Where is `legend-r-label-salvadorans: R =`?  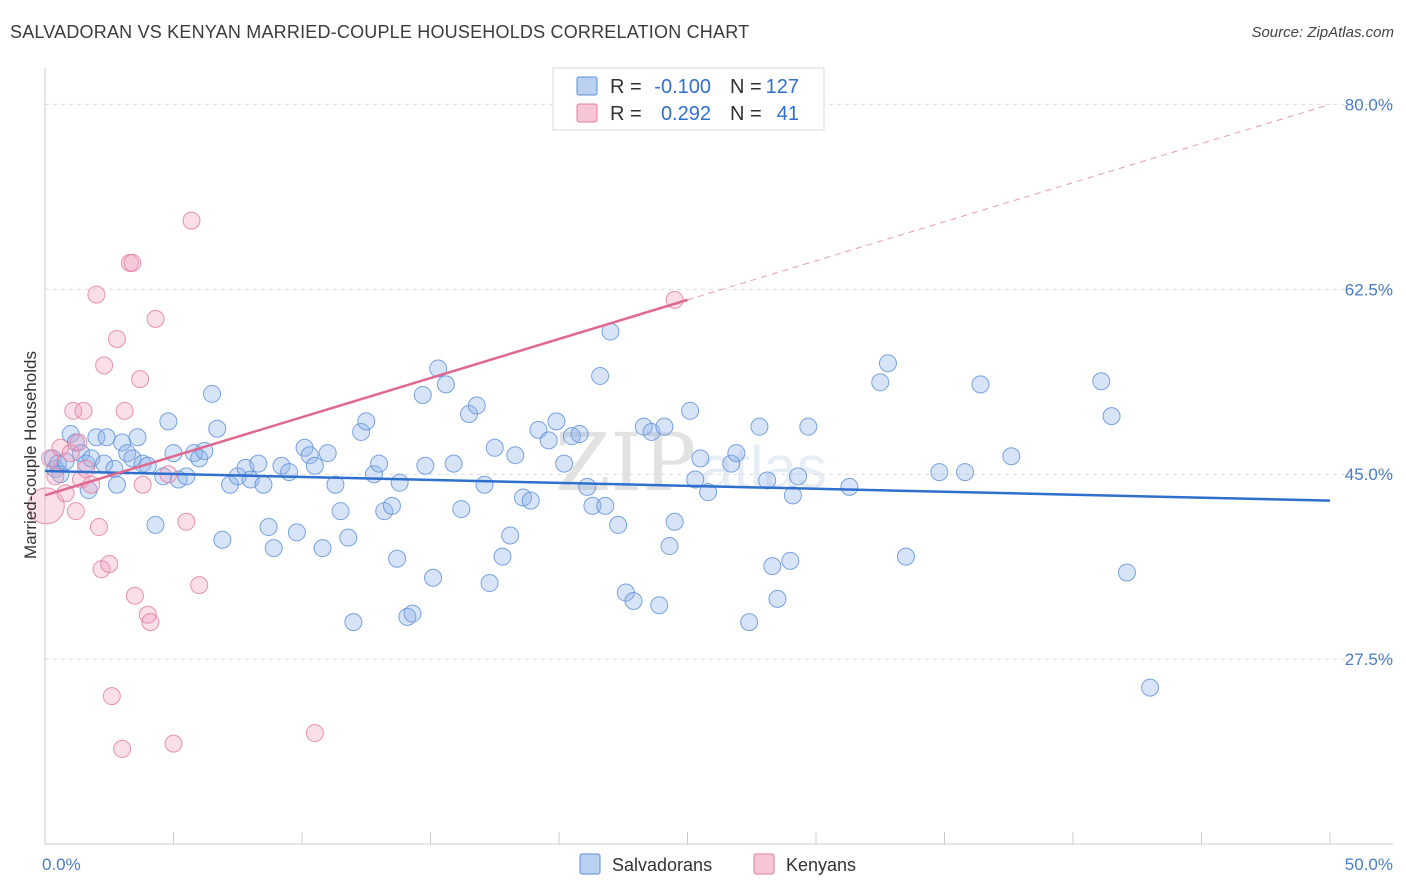
legend-r-label-salvadorans: R = is located at coordinates (626, 87).